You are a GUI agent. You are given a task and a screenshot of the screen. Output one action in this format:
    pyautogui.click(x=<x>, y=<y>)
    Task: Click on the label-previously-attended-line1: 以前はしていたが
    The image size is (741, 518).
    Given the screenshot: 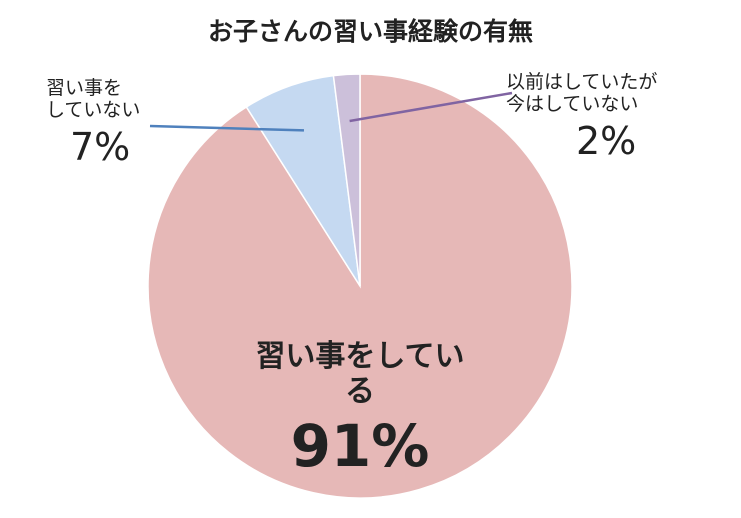 What is the action you would take?
    pyautogui.click(x=582, y=82)
    